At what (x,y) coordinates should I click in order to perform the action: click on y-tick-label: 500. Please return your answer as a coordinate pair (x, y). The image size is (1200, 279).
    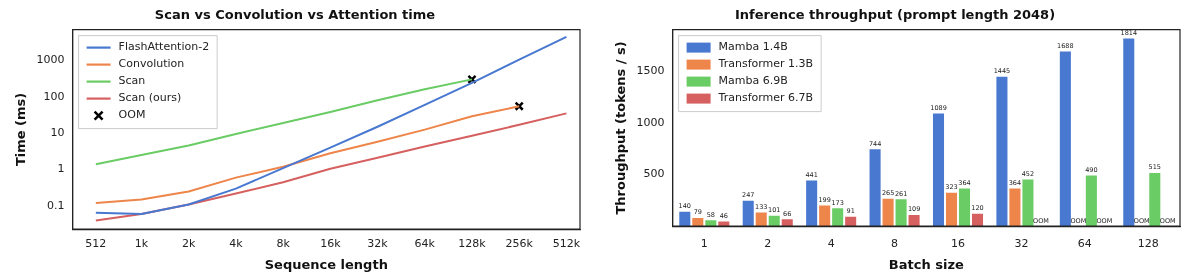
    Looking at the image, I should click on (654, 174).